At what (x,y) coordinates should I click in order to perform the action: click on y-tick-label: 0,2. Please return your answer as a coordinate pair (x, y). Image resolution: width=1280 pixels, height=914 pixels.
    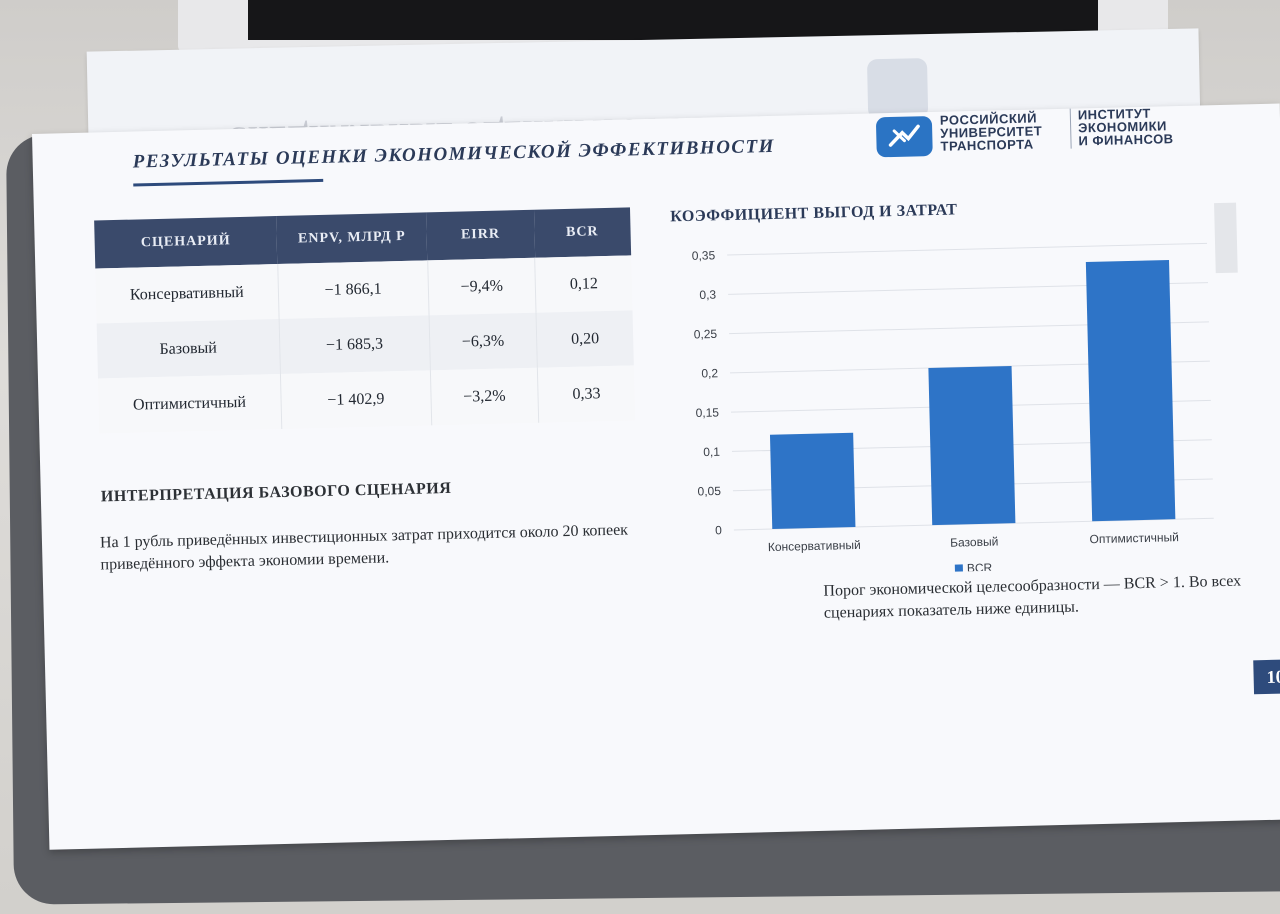
    Looking at the image, I should click on (709, 373).